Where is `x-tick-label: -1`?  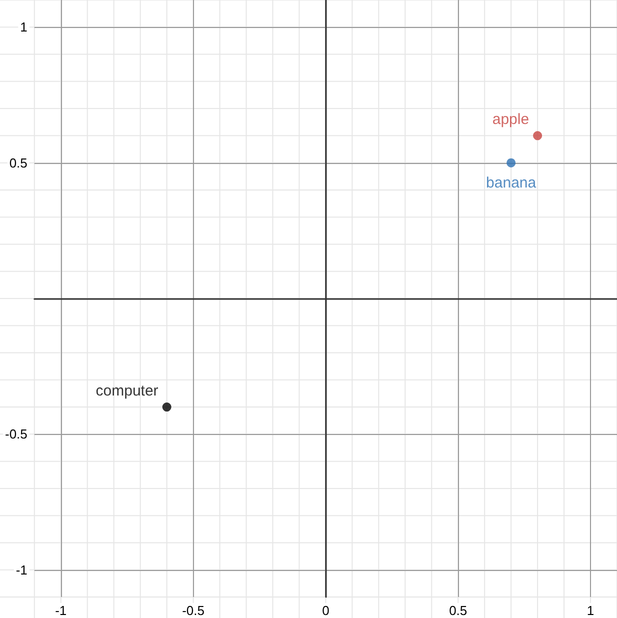
x-tick-label: -1 is located at coordinates (61, 610).